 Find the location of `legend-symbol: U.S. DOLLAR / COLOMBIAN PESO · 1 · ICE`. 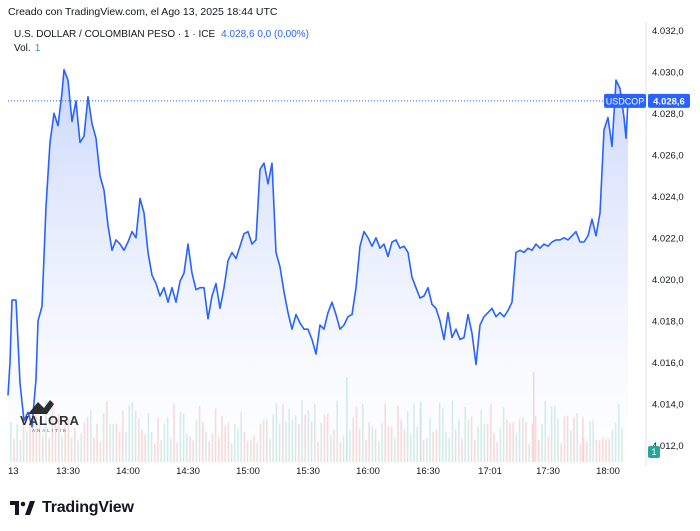

legend-symbol: U.S. DOLLAR / COLOMBIAN PESO · 1 · ICE is located at coordinates (115, 34).